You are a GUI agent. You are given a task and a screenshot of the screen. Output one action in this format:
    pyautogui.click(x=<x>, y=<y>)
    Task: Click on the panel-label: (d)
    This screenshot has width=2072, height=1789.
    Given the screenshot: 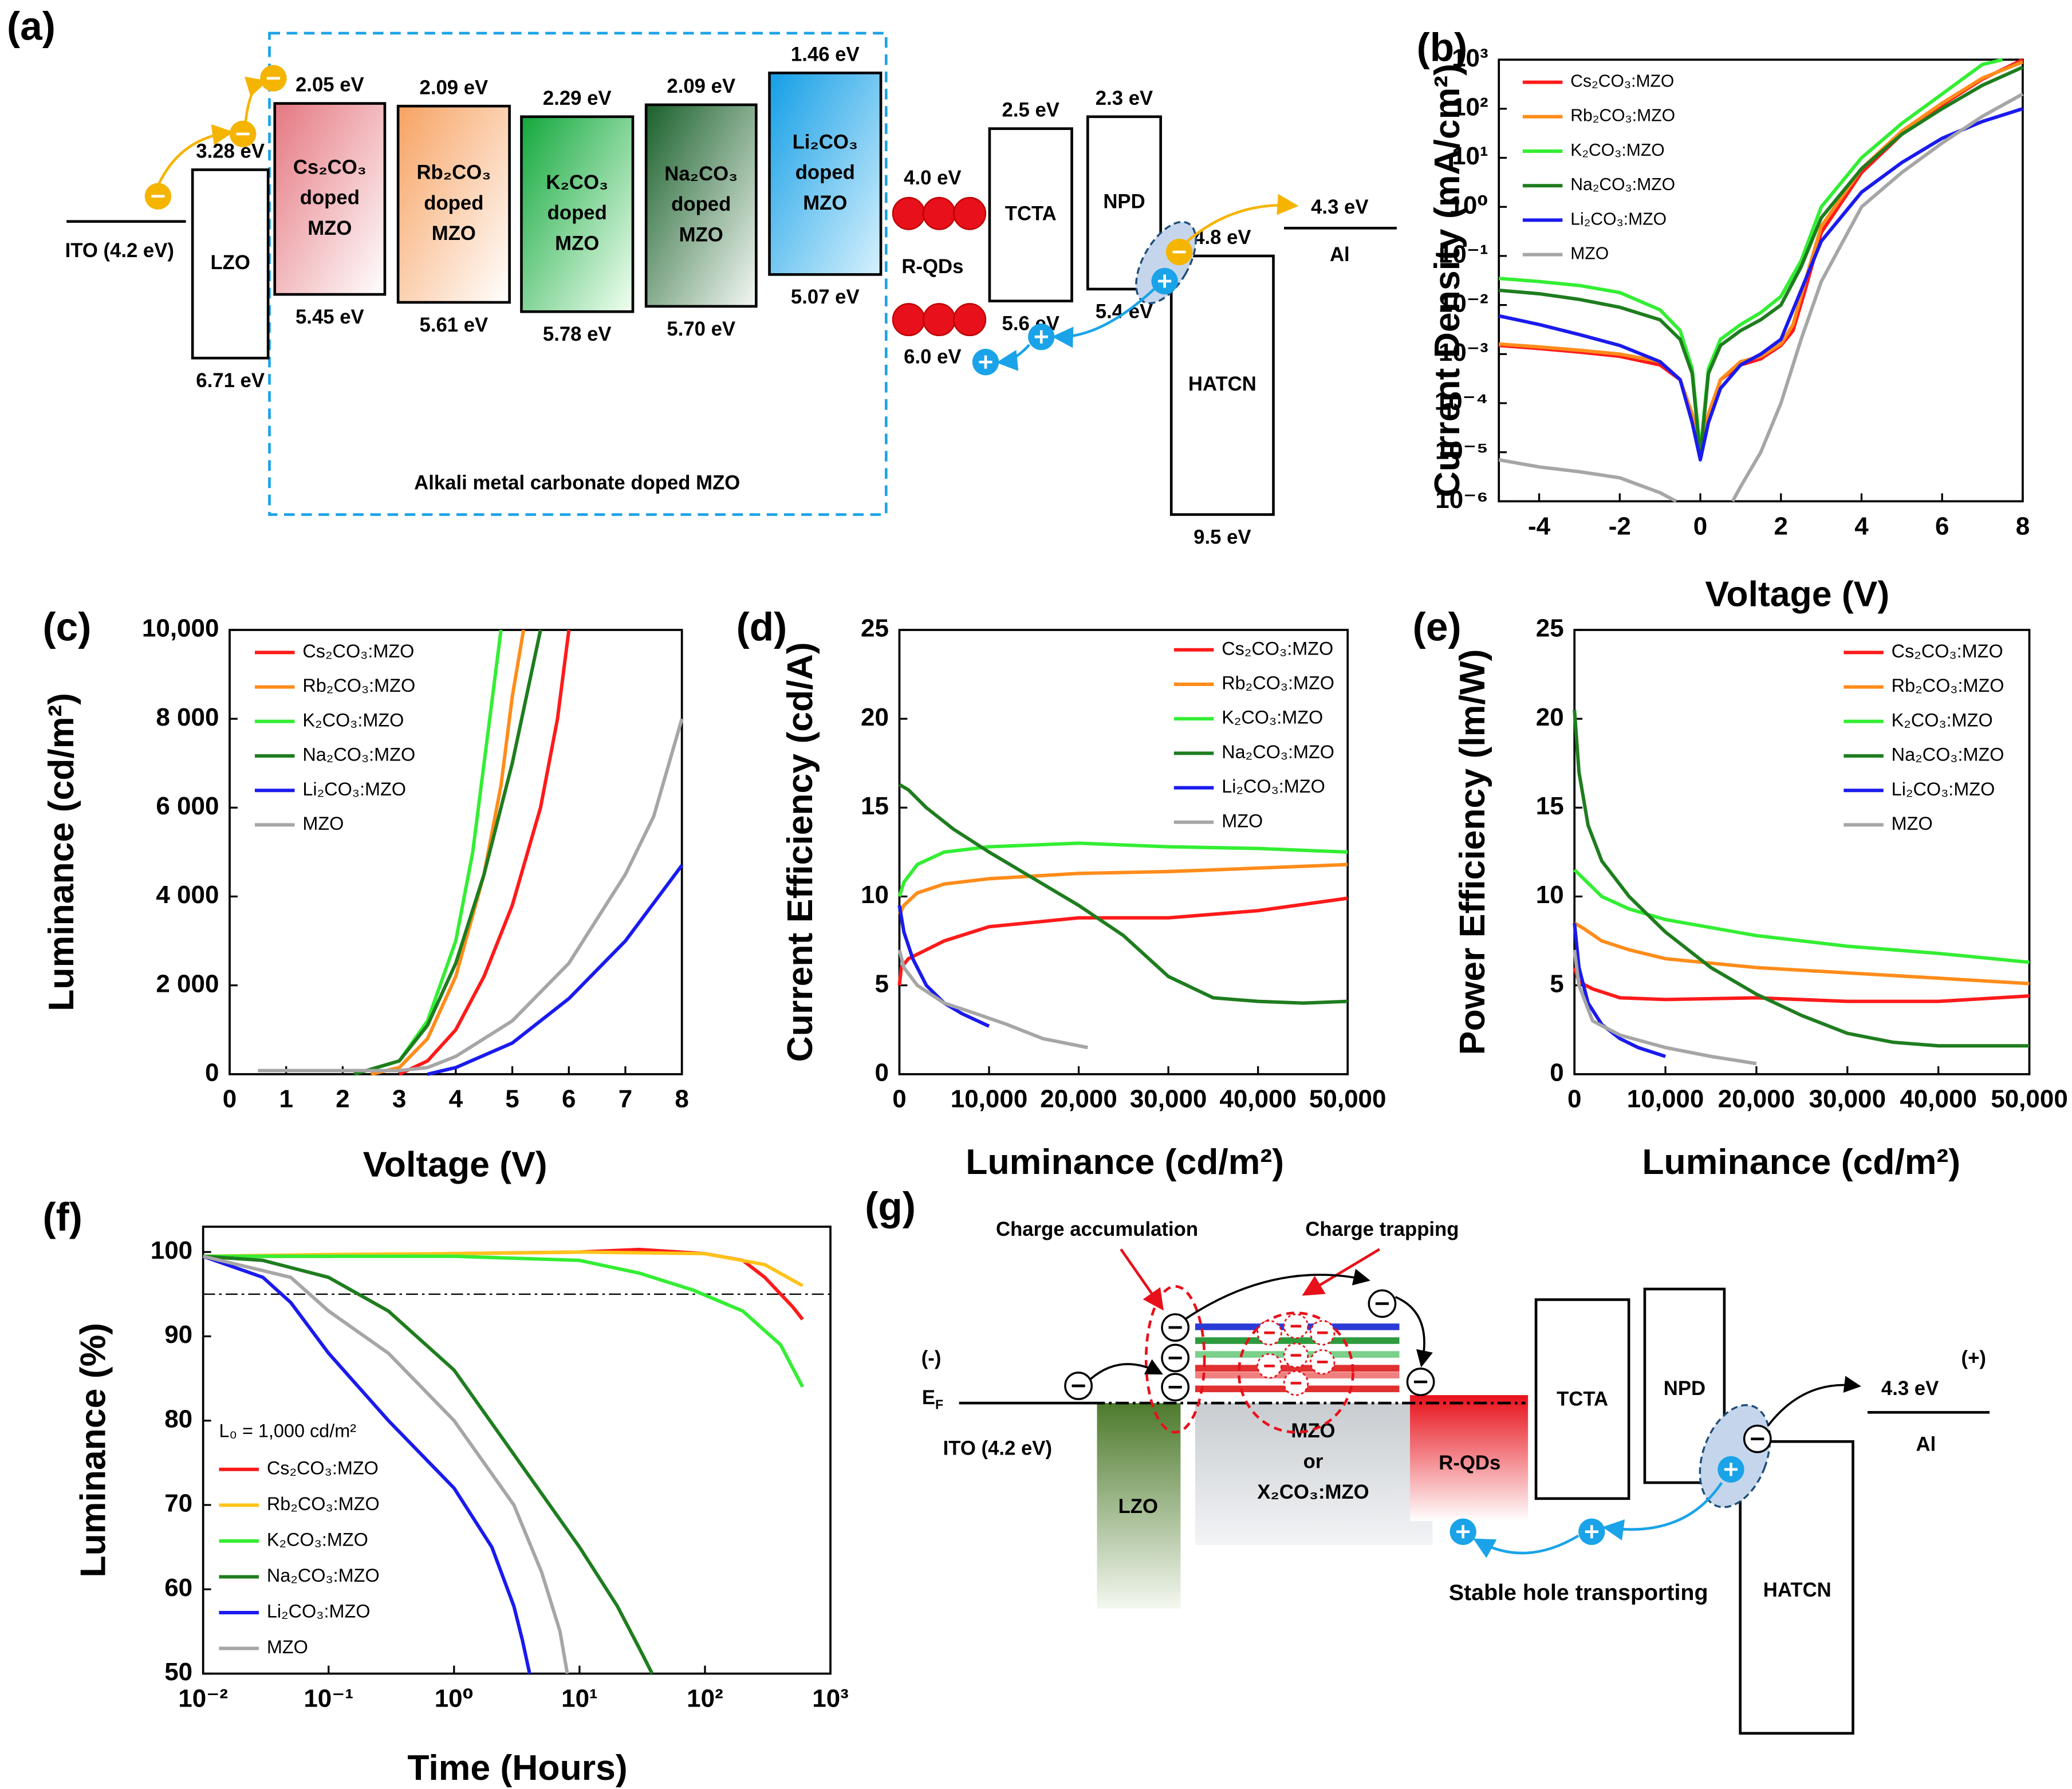 What is the action you would take?
    pyautogui.click(x=761, y=626)
    